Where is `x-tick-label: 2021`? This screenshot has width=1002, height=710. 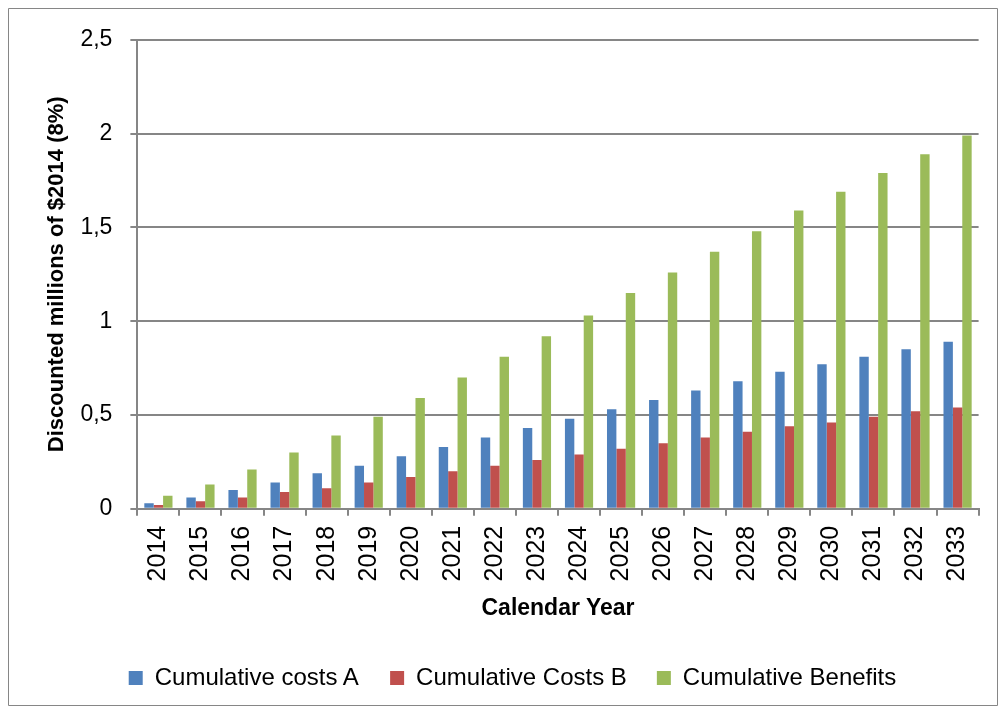 x-tick-label: 2021 is located at coordinates (450, 553).